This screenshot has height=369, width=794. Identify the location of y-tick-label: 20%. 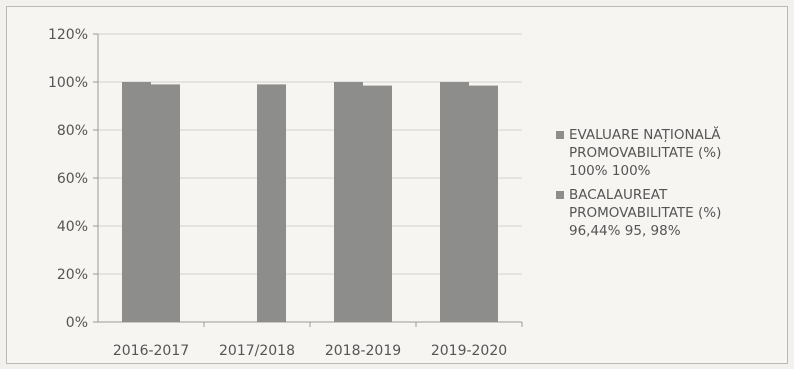
(72, 275).